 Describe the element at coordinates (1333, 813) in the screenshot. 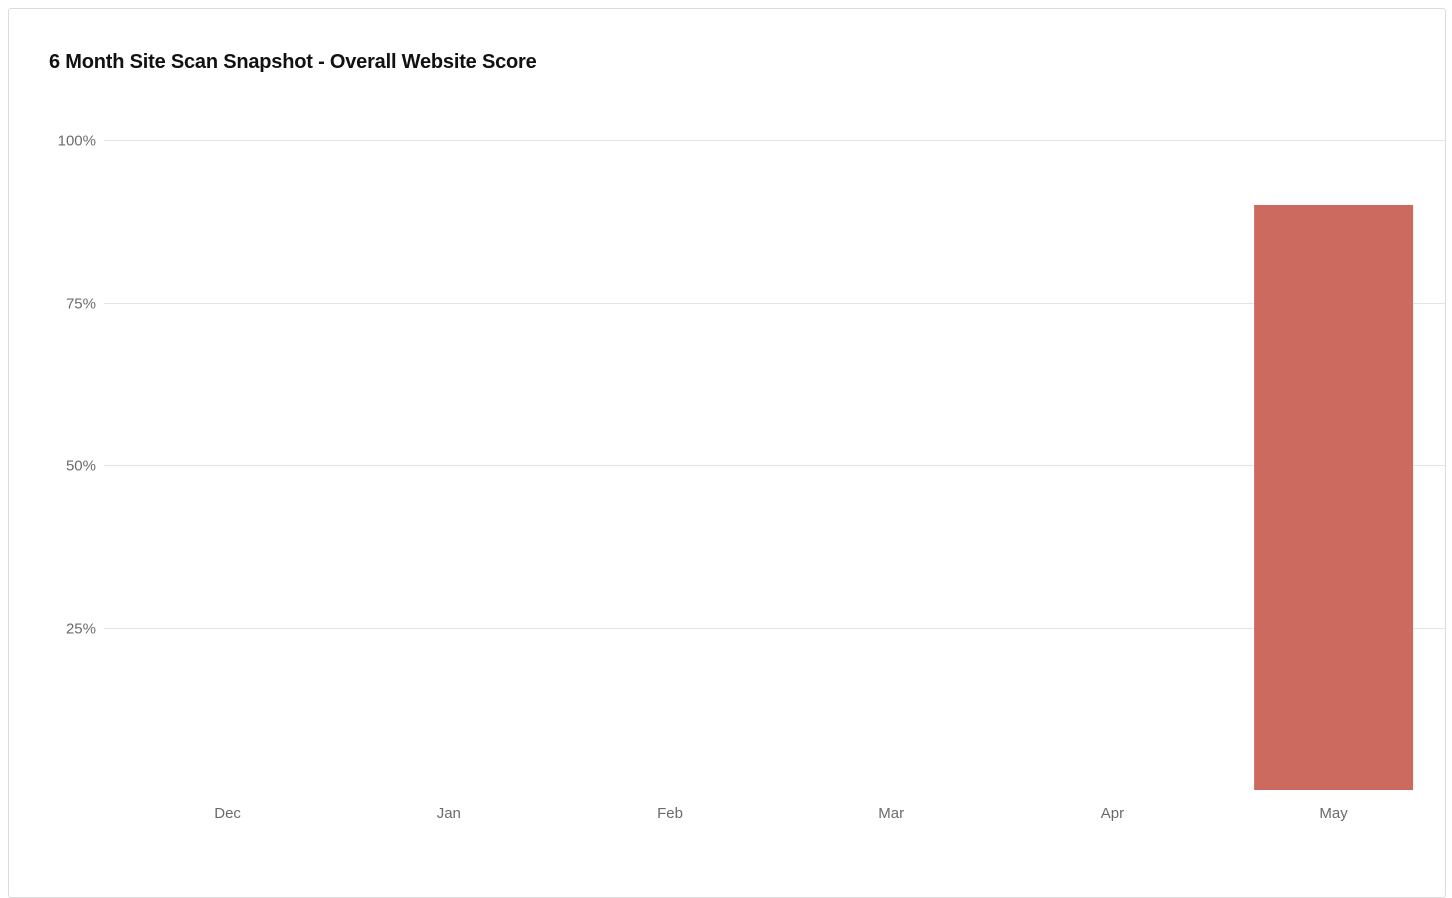

I see `x-tick-label: May` at that location.